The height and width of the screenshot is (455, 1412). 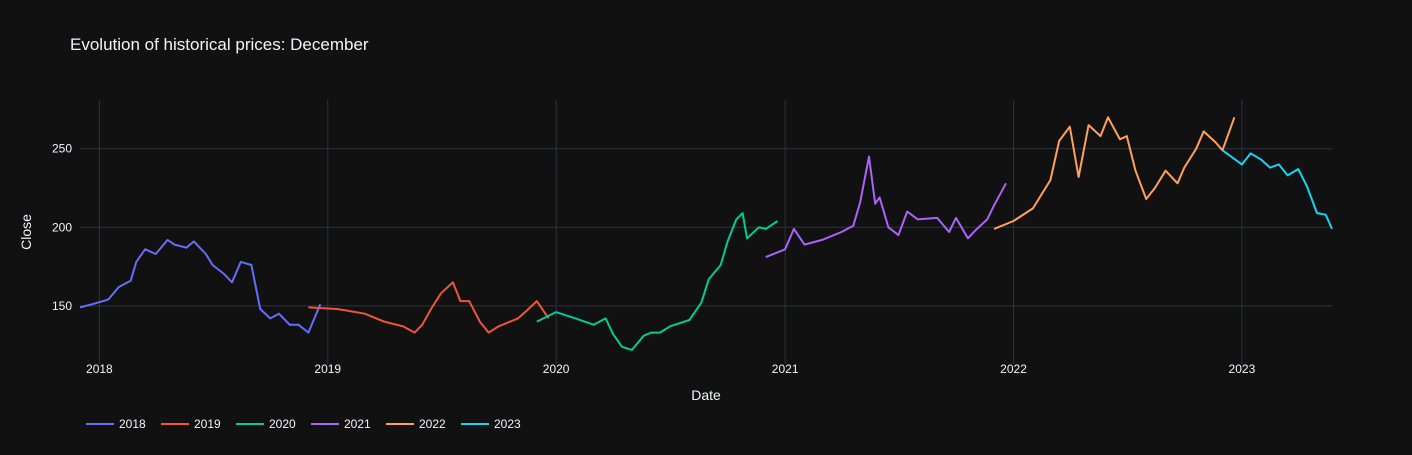 What do you see at coordinates (657, 281) in the screenshot?
I see `series-line-2020` at bounding box center [657, 281].